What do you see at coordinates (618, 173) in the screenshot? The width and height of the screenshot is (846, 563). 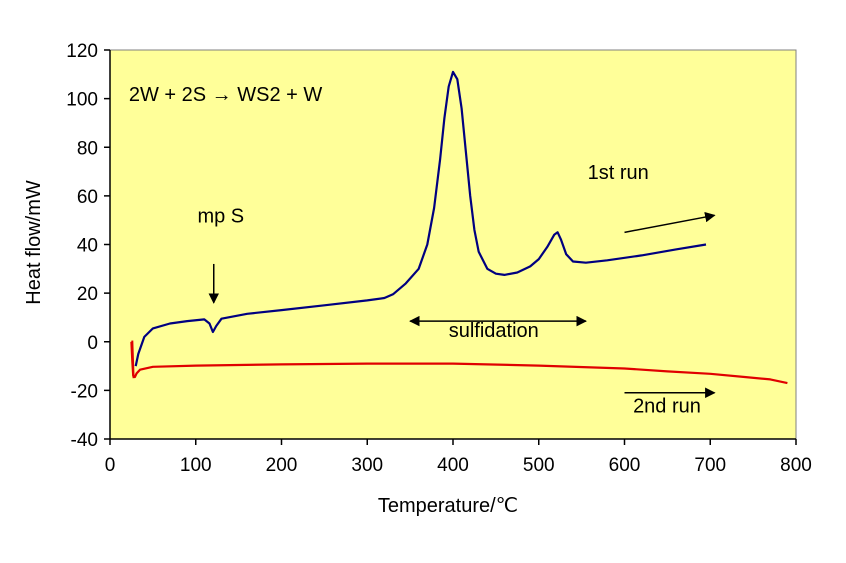 I see `annotation-text: 1st run` at bounding box center [618, 173].